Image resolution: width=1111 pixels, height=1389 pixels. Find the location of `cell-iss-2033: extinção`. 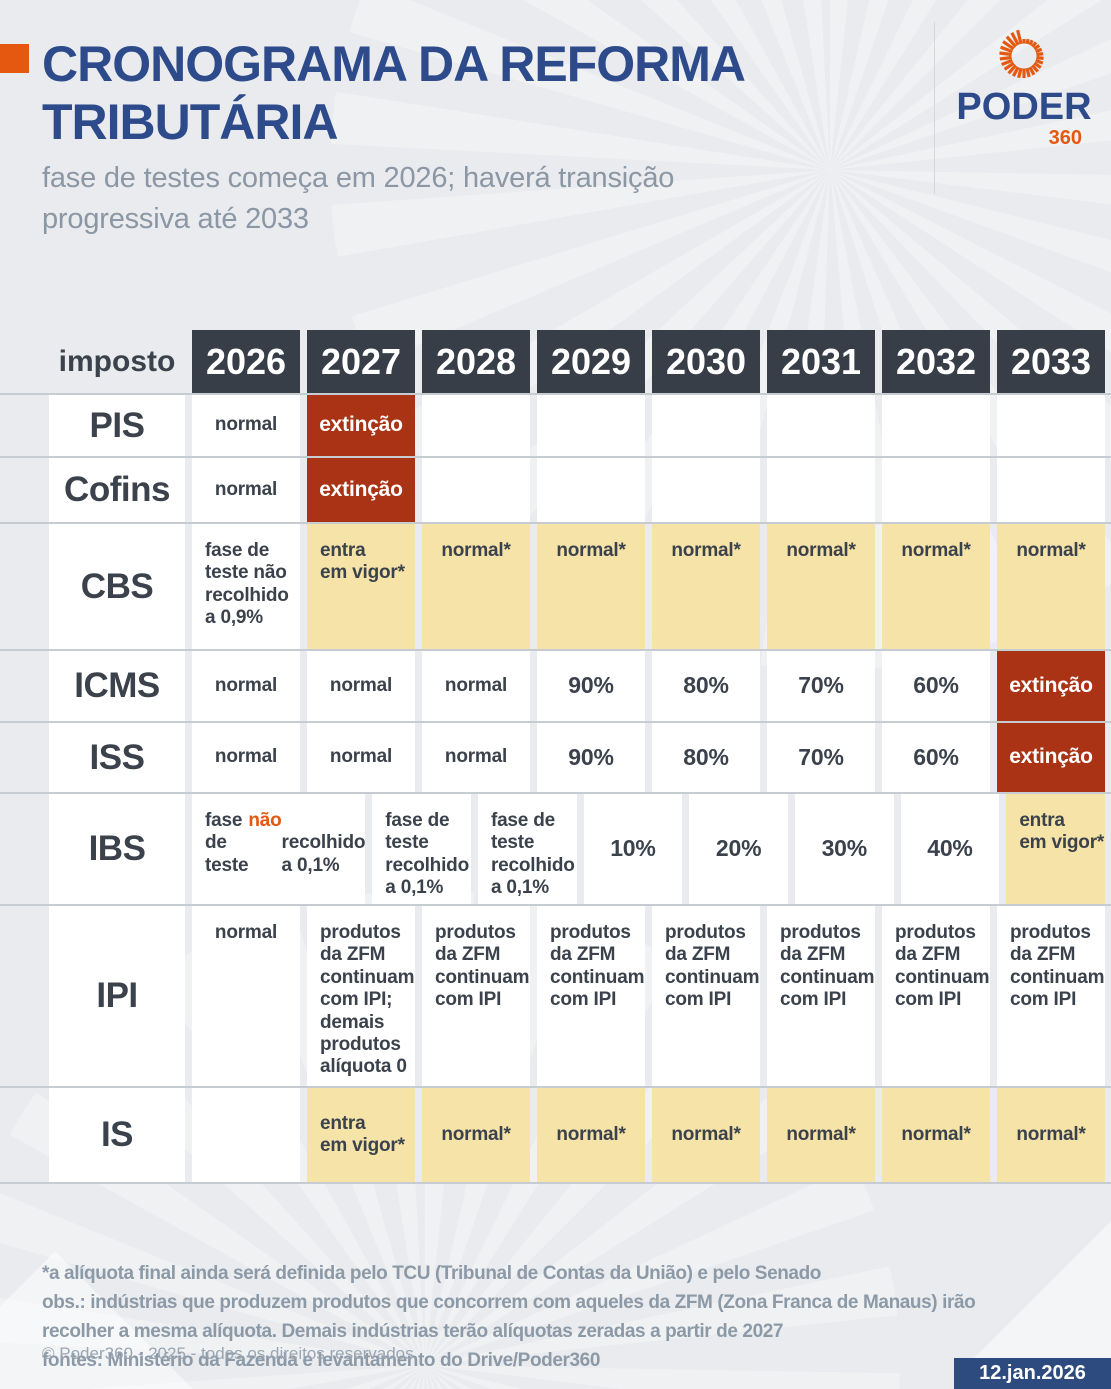

cell-iss-2033: extinção is located at coordinates (1051, 757).